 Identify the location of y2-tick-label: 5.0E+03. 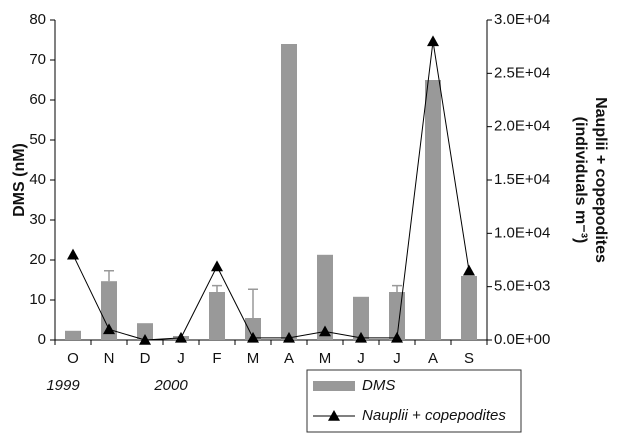
(522, 286).